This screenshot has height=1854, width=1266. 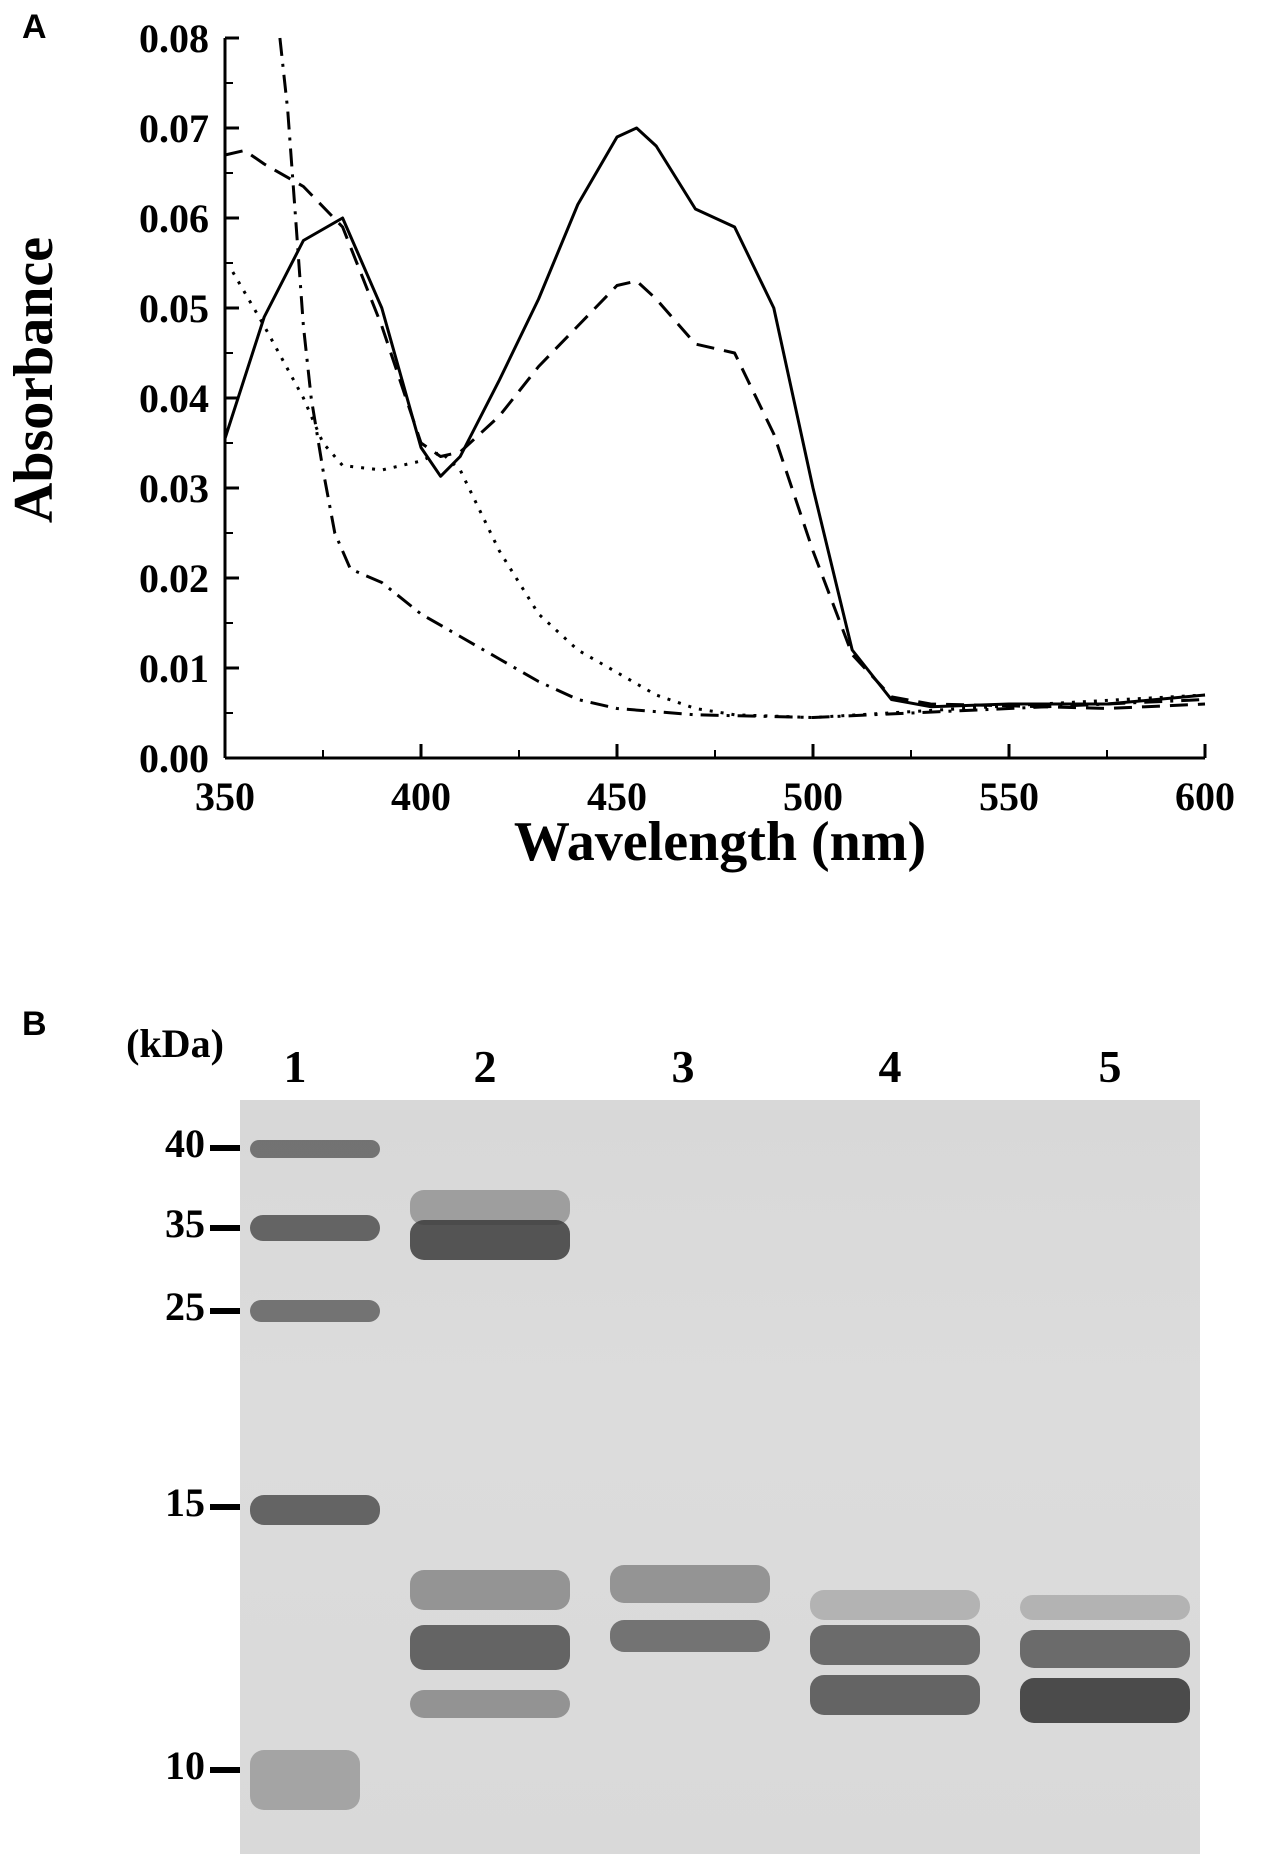 I want to click on x-tick-label: 400, so click(x=421, y=796).